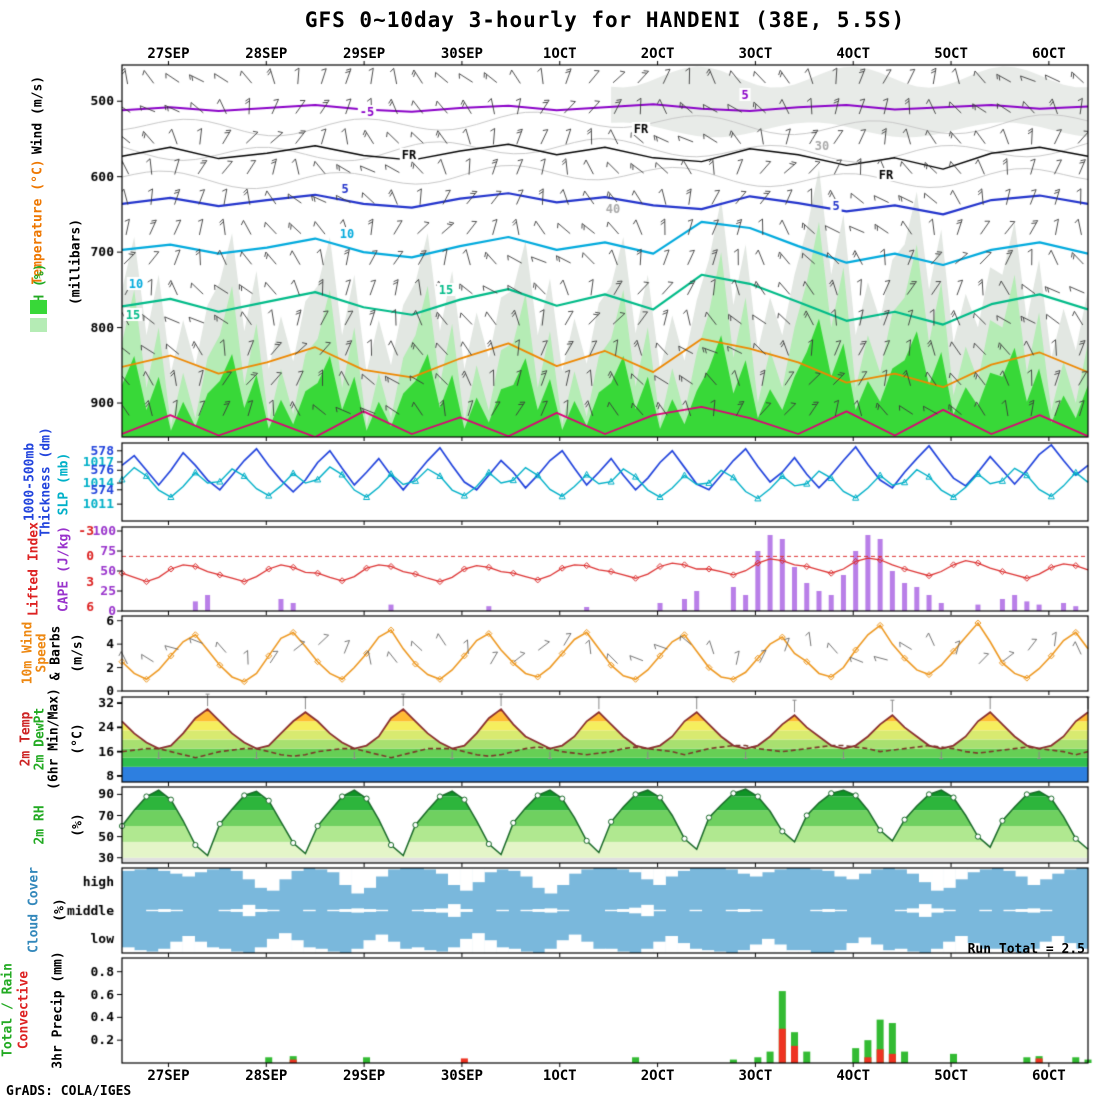 This screenshot has height=1100, width=1100. What do you see at coordinates (28, 653) in the screenshot?
I see `axis-label-10m-wind: 10m Wind` at bounding box center [28, 653].